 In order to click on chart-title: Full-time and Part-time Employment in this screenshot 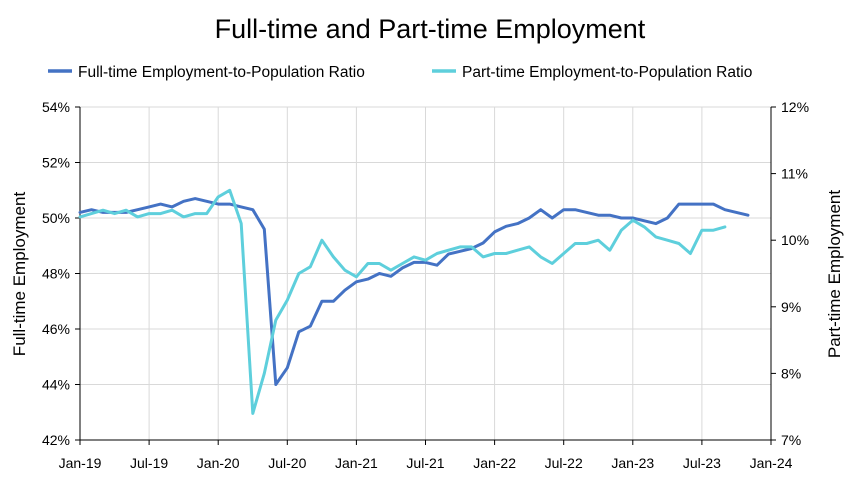, I will do `click(430, 29)`.